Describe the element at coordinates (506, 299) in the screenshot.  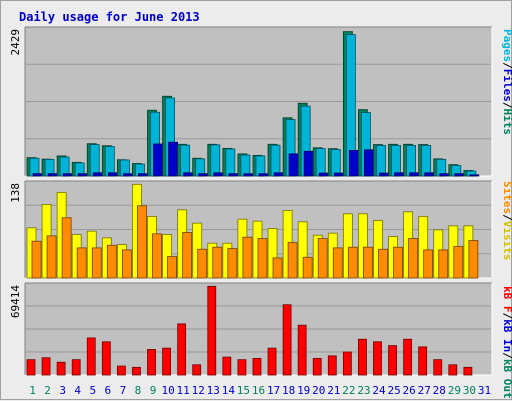
I see `legend-item: kB F` at that location.